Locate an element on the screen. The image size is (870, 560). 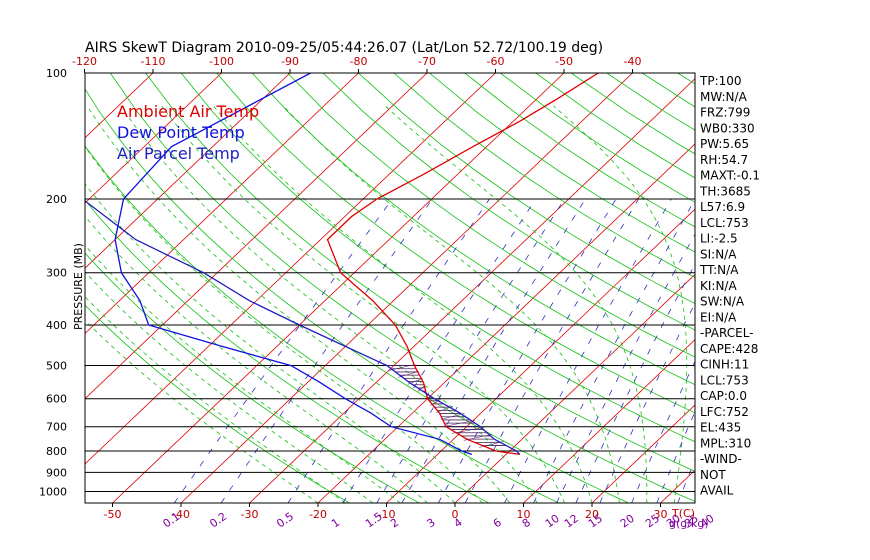
mixing-ratio-tick-label: 8 is located at coordinates (526, 523).